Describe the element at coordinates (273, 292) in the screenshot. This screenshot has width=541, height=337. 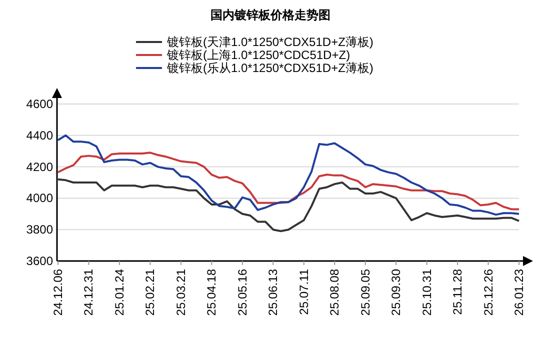
I see `x-tick-label: 25.06.13` at that location.